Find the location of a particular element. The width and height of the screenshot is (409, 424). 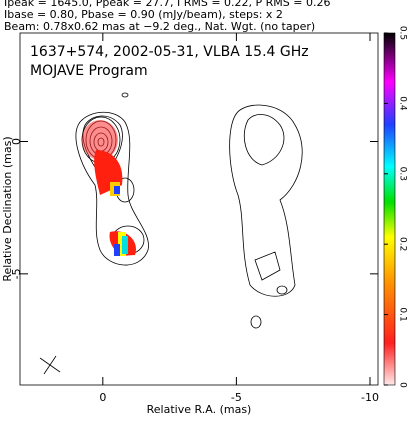

colorbar-tick-label: 0.1 is located at coordinates (403, 314).